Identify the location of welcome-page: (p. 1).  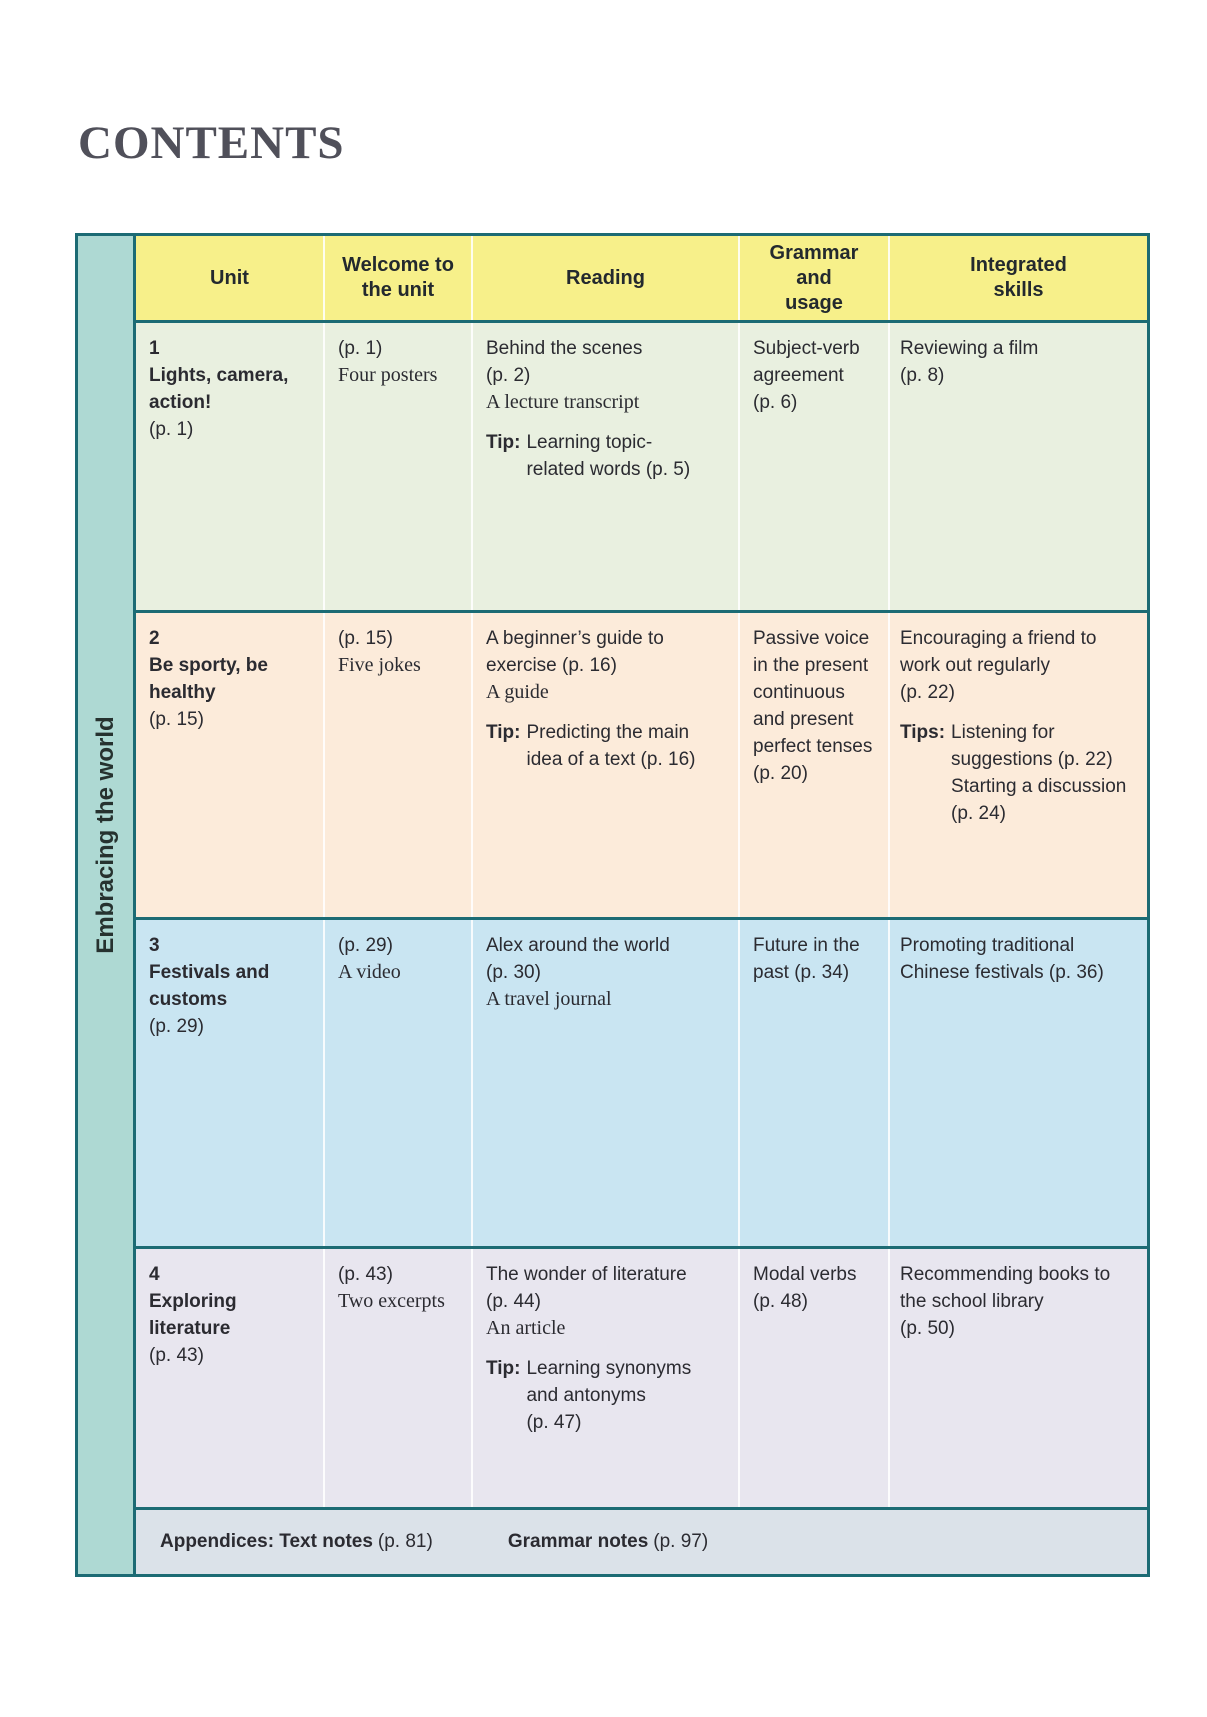
(360, 348).